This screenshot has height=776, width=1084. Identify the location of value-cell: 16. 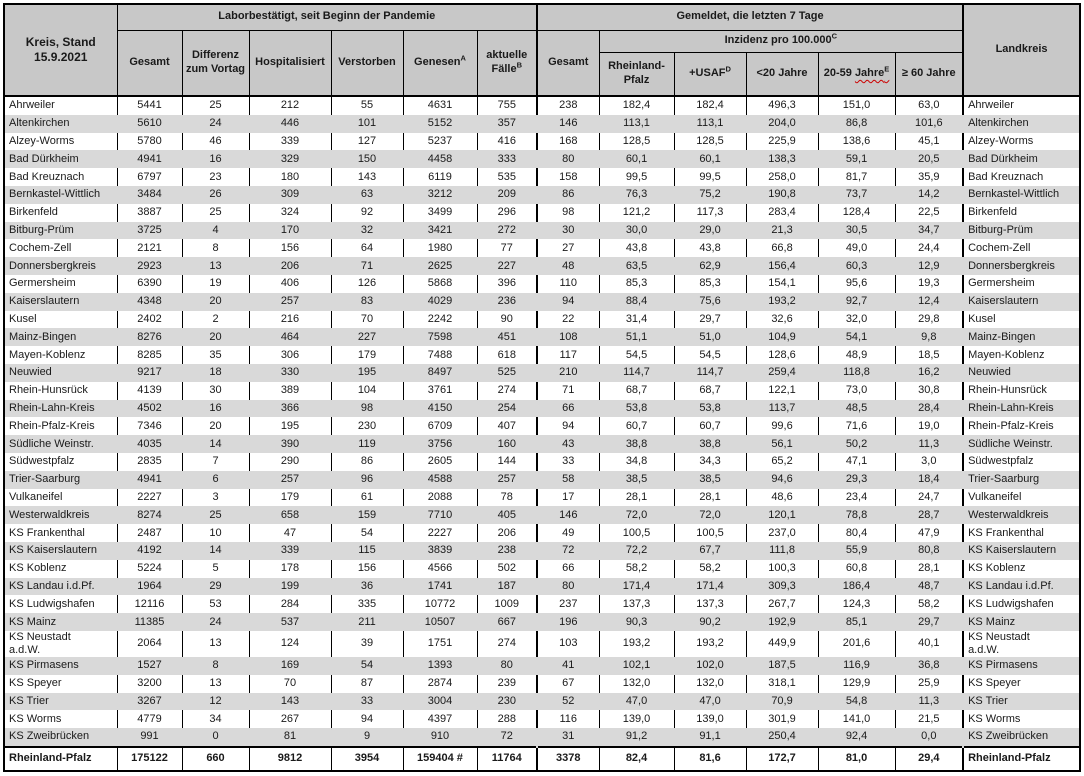
(215, 159).